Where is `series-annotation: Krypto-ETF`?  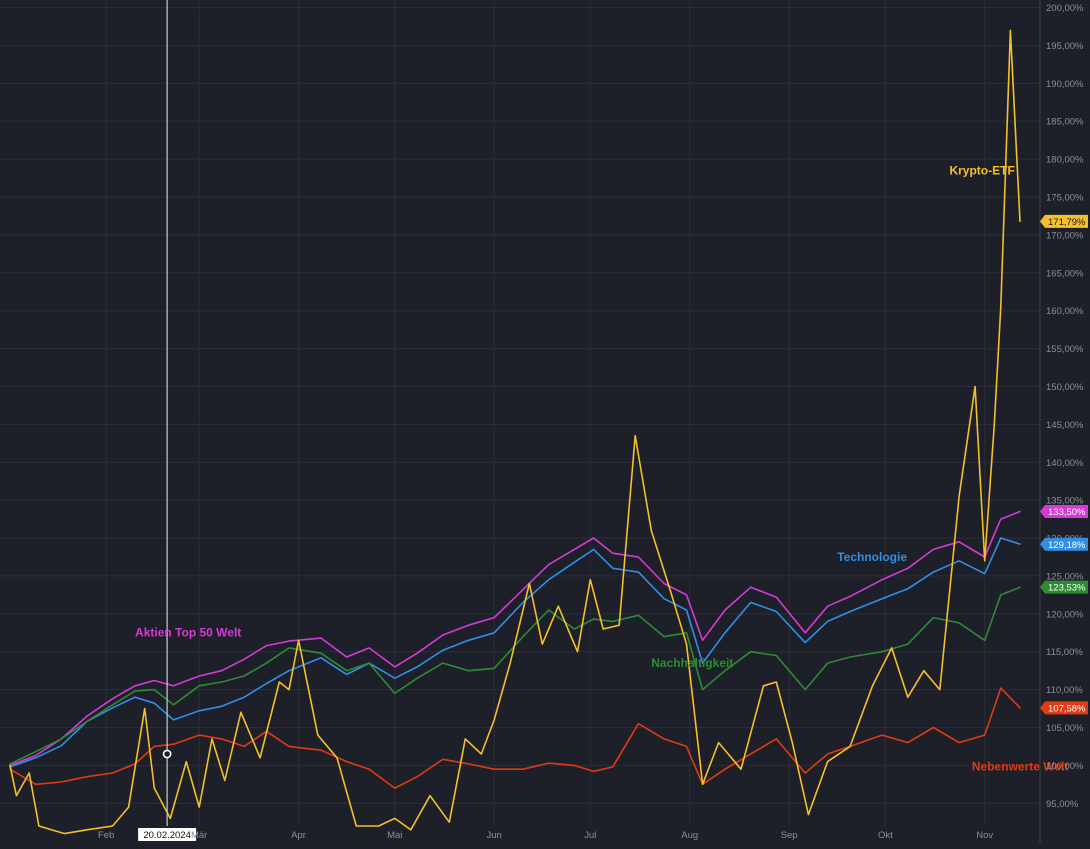 series-annotation: Krypto-ETF is located at coordinates (981, 170).